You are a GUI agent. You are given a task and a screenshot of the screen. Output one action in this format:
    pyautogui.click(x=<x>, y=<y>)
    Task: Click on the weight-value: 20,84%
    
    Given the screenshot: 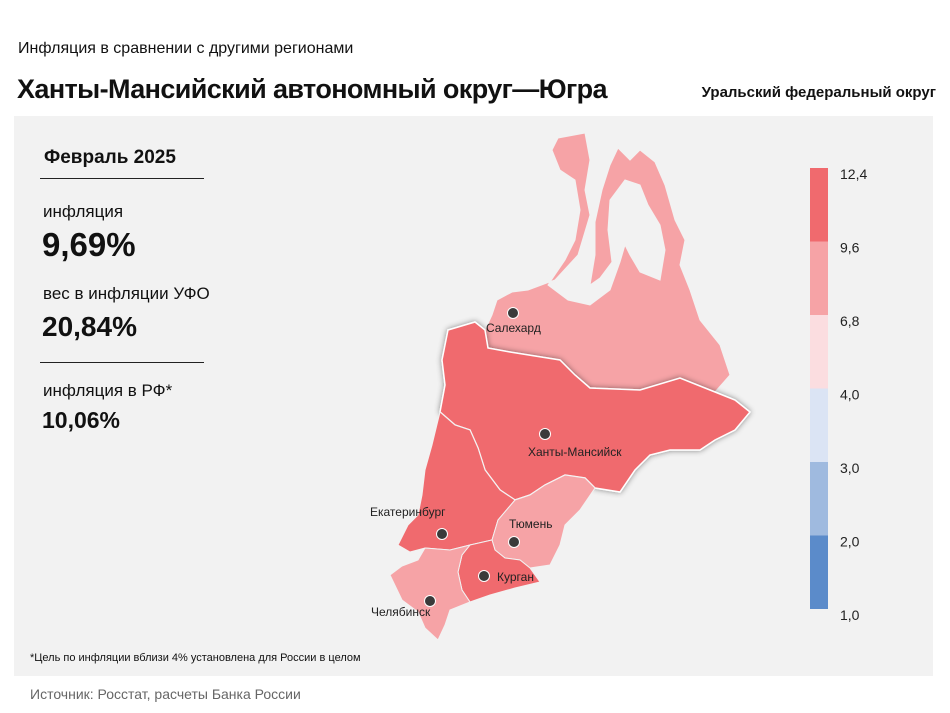 What is the action you would take?
    pyautogui.click(x=89, y=326)
    